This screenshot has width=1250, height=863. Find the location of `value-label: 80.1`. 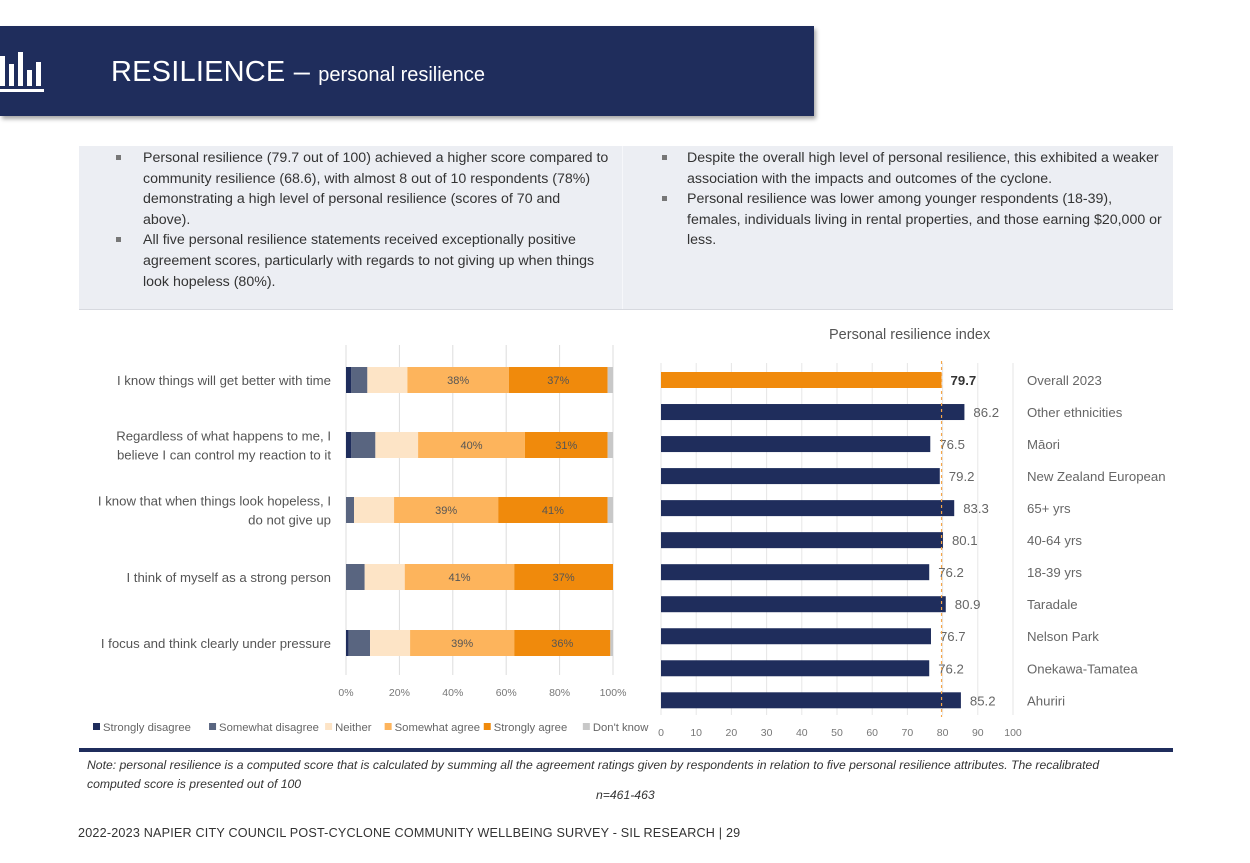

value-label: 80.1 is located at coordinates (965, 540).